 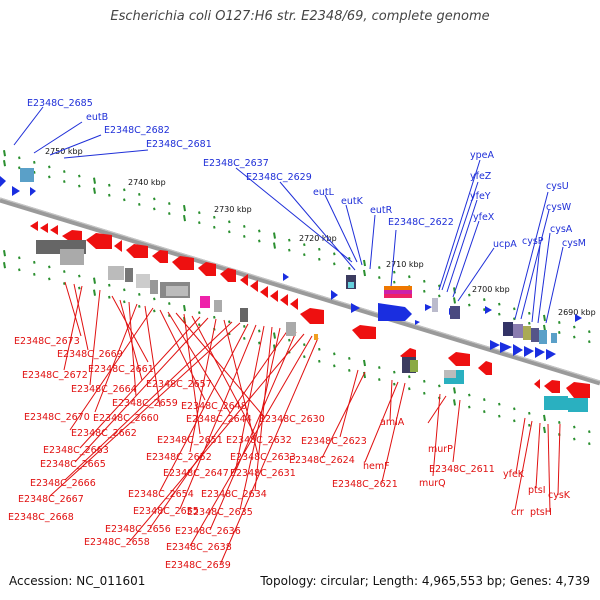 I want to click on gene-label: E2348C_2661, so click(x=121, y=369).